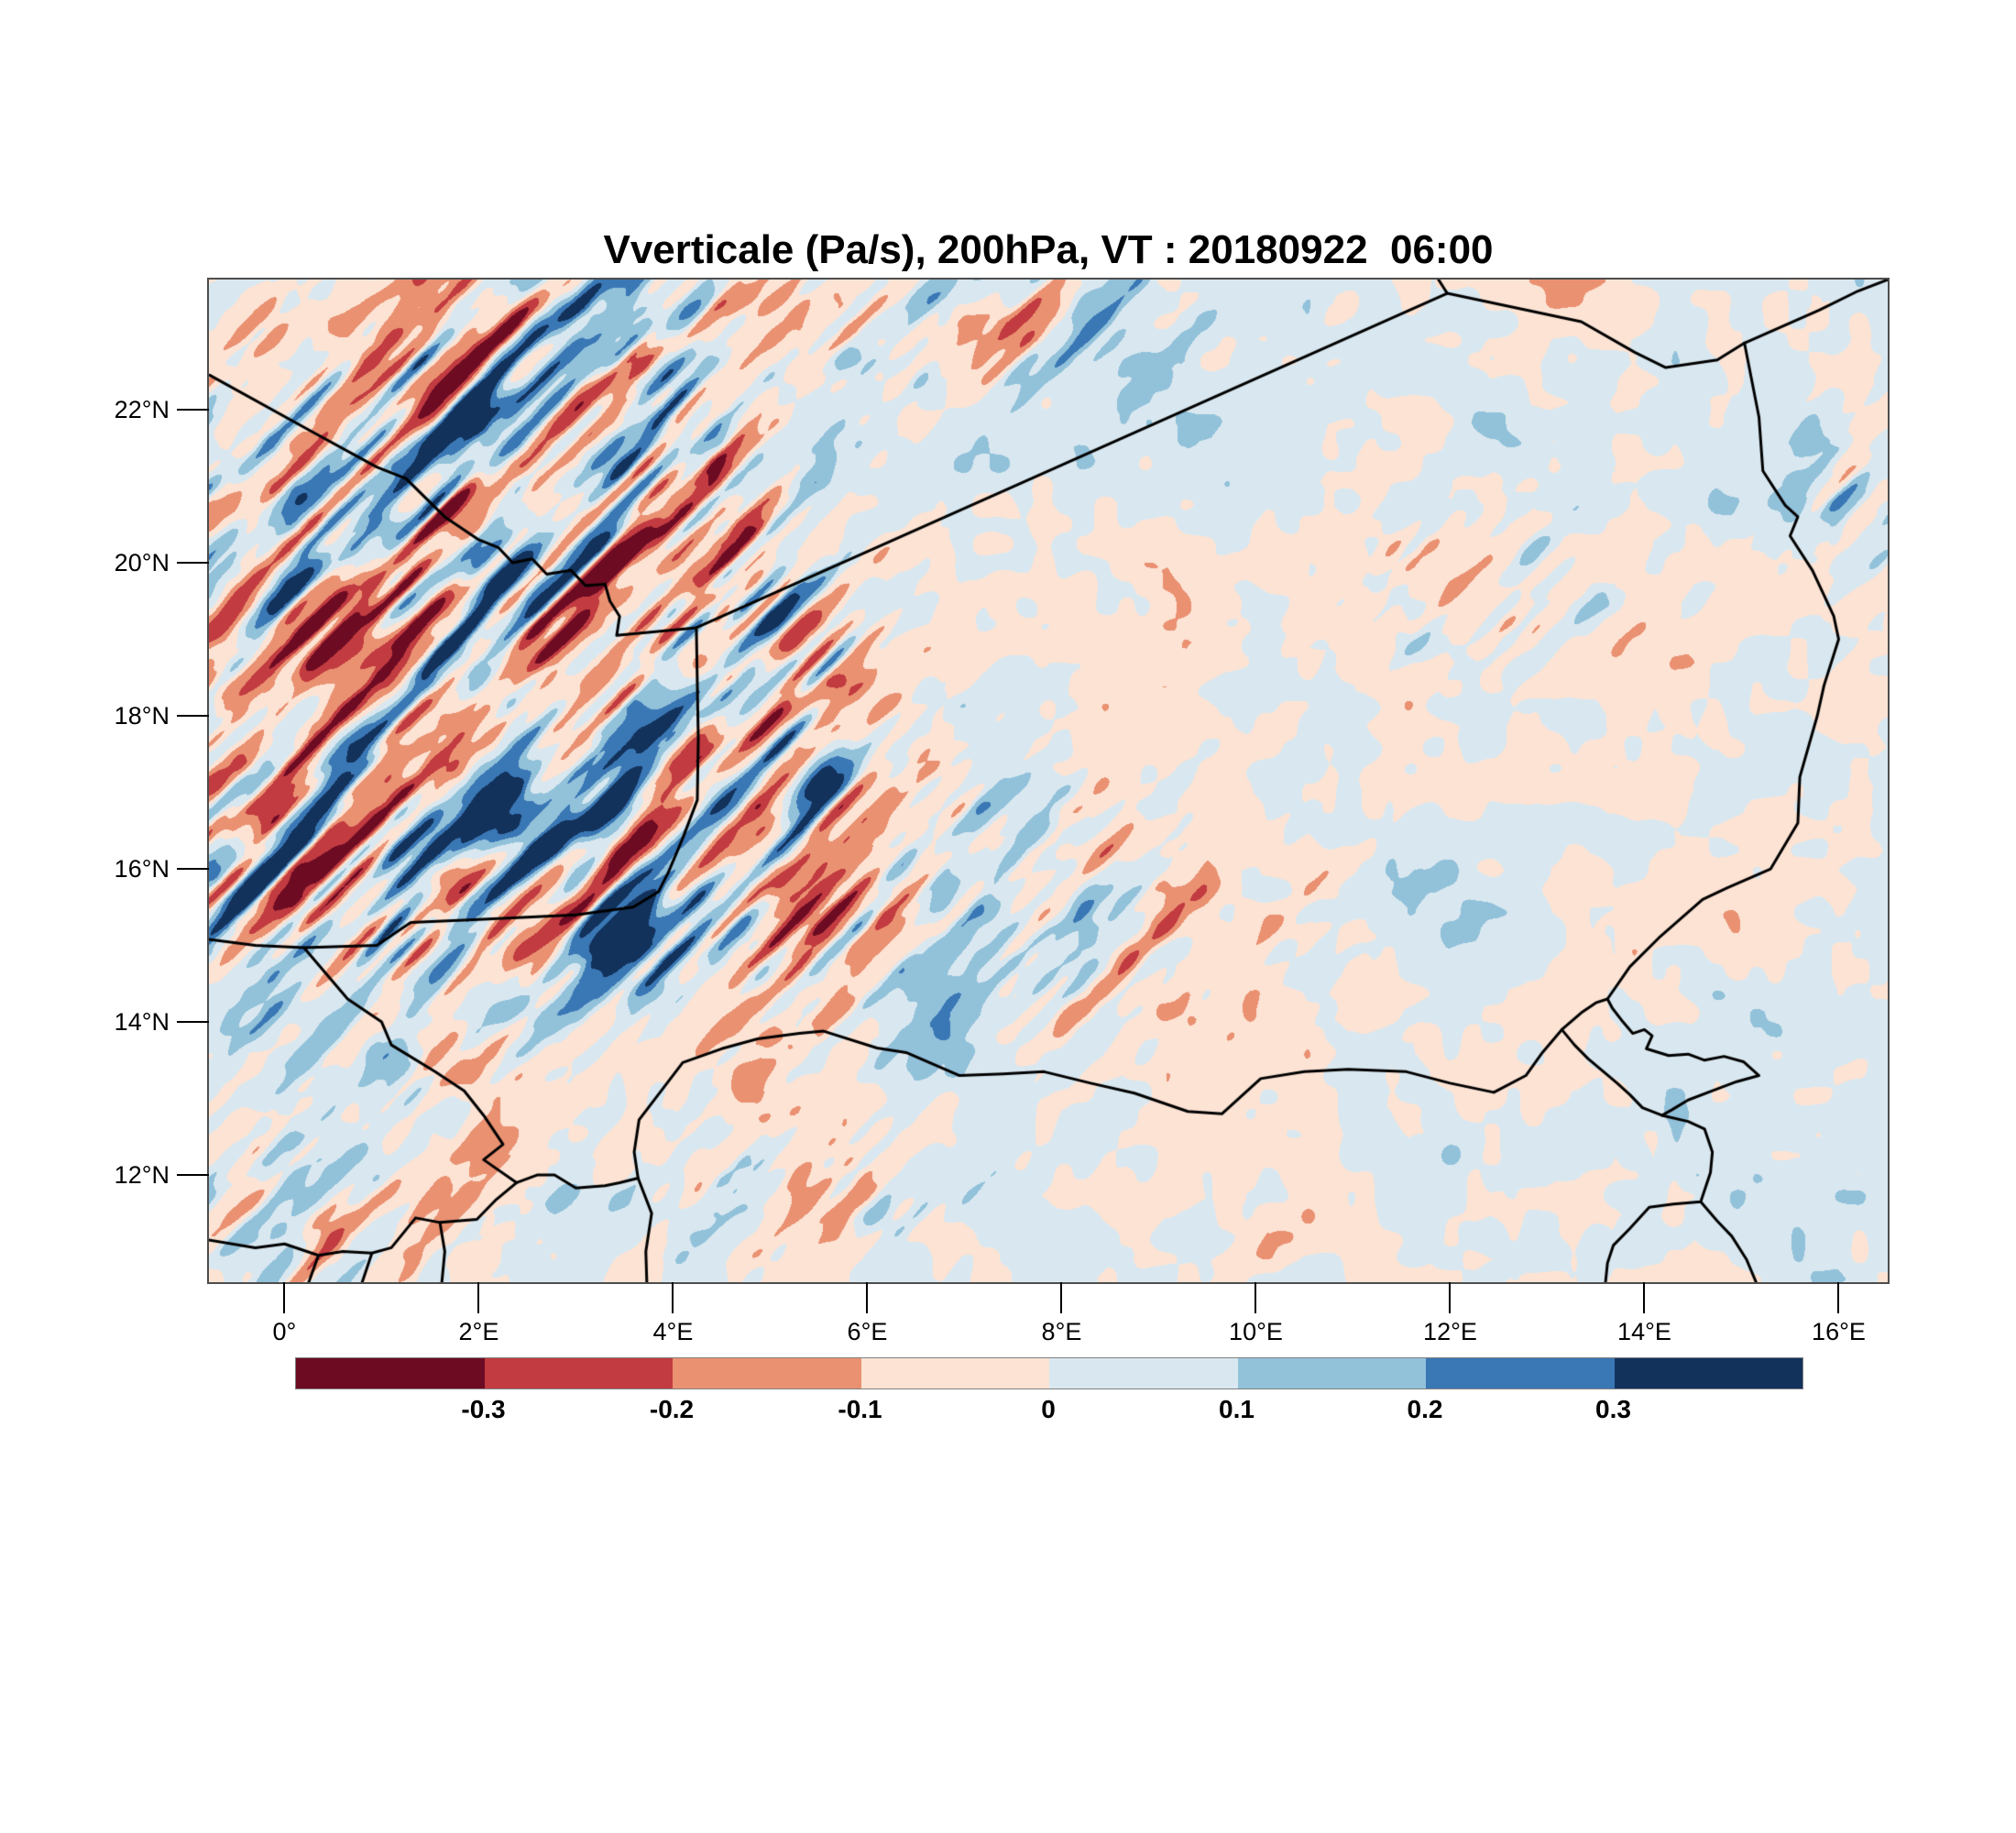 The image size is (2016, 1833). Describe the element at coordinates (1061, 1331) in the screenshot. I see `x-axis-tick-label: 8°E` at that location.